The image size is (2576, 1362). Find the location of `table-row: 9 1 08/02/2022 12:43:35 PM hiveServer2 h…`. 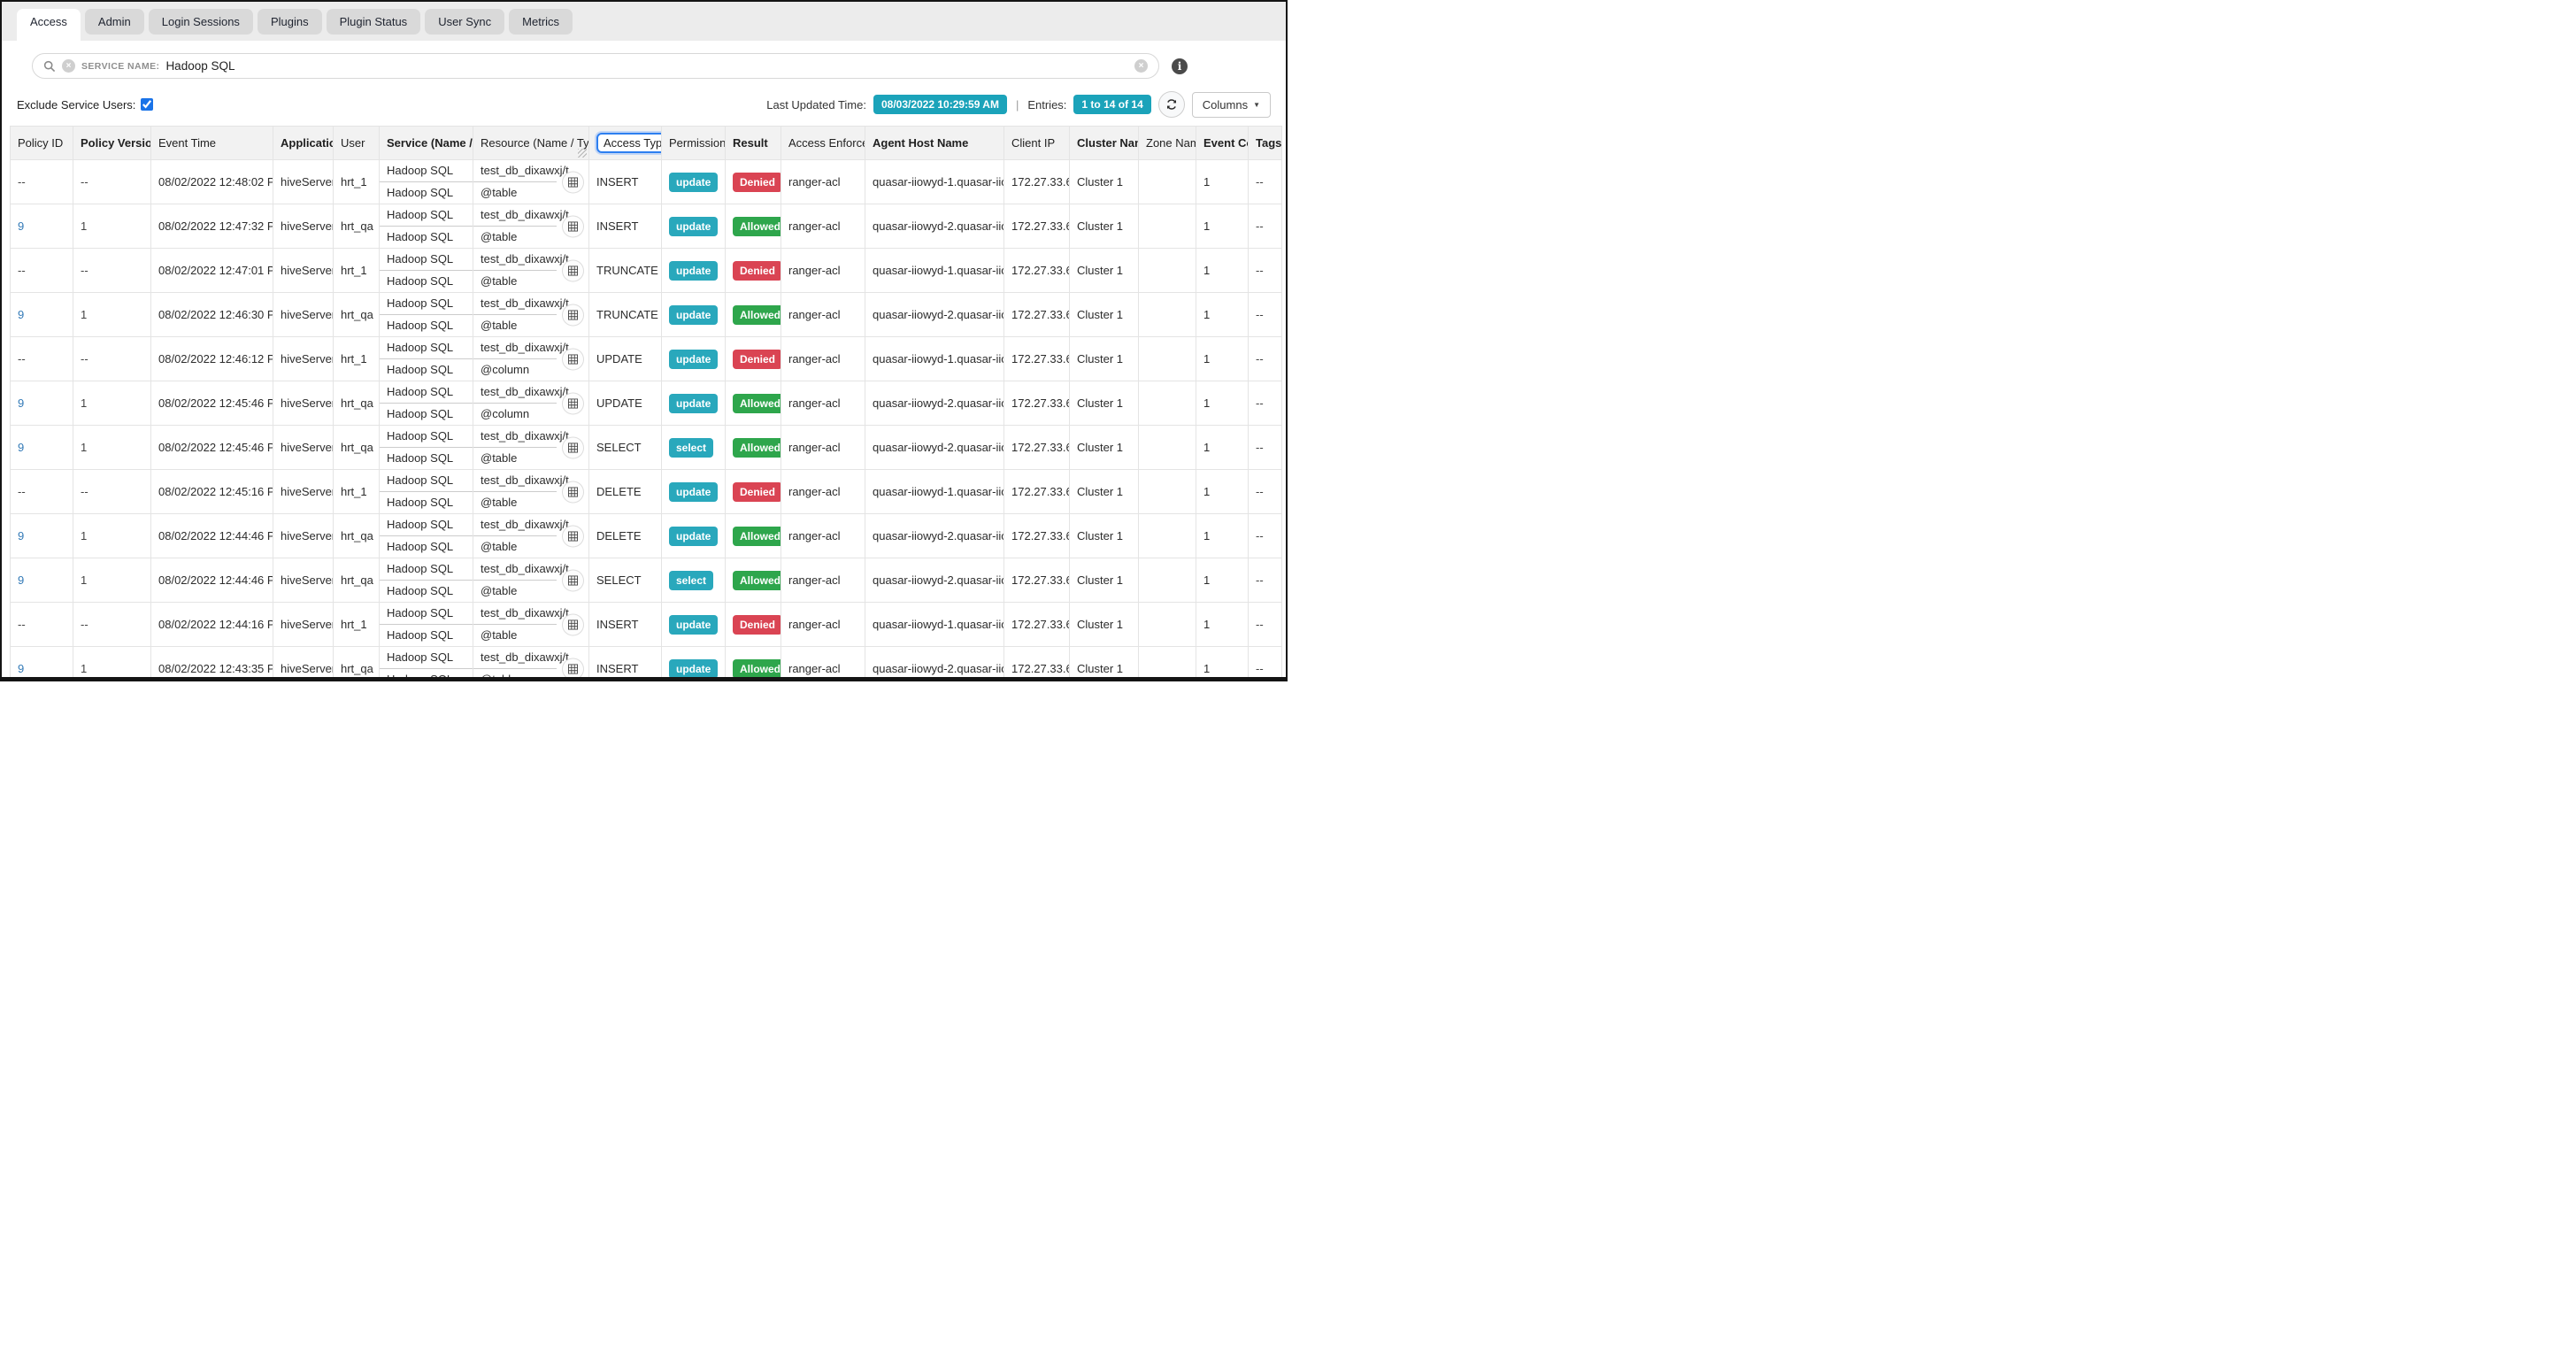

table-row: 9 1 08/02/2022 12:43:35 PM hiveServer2 h… is located at coordinates (646, 661).